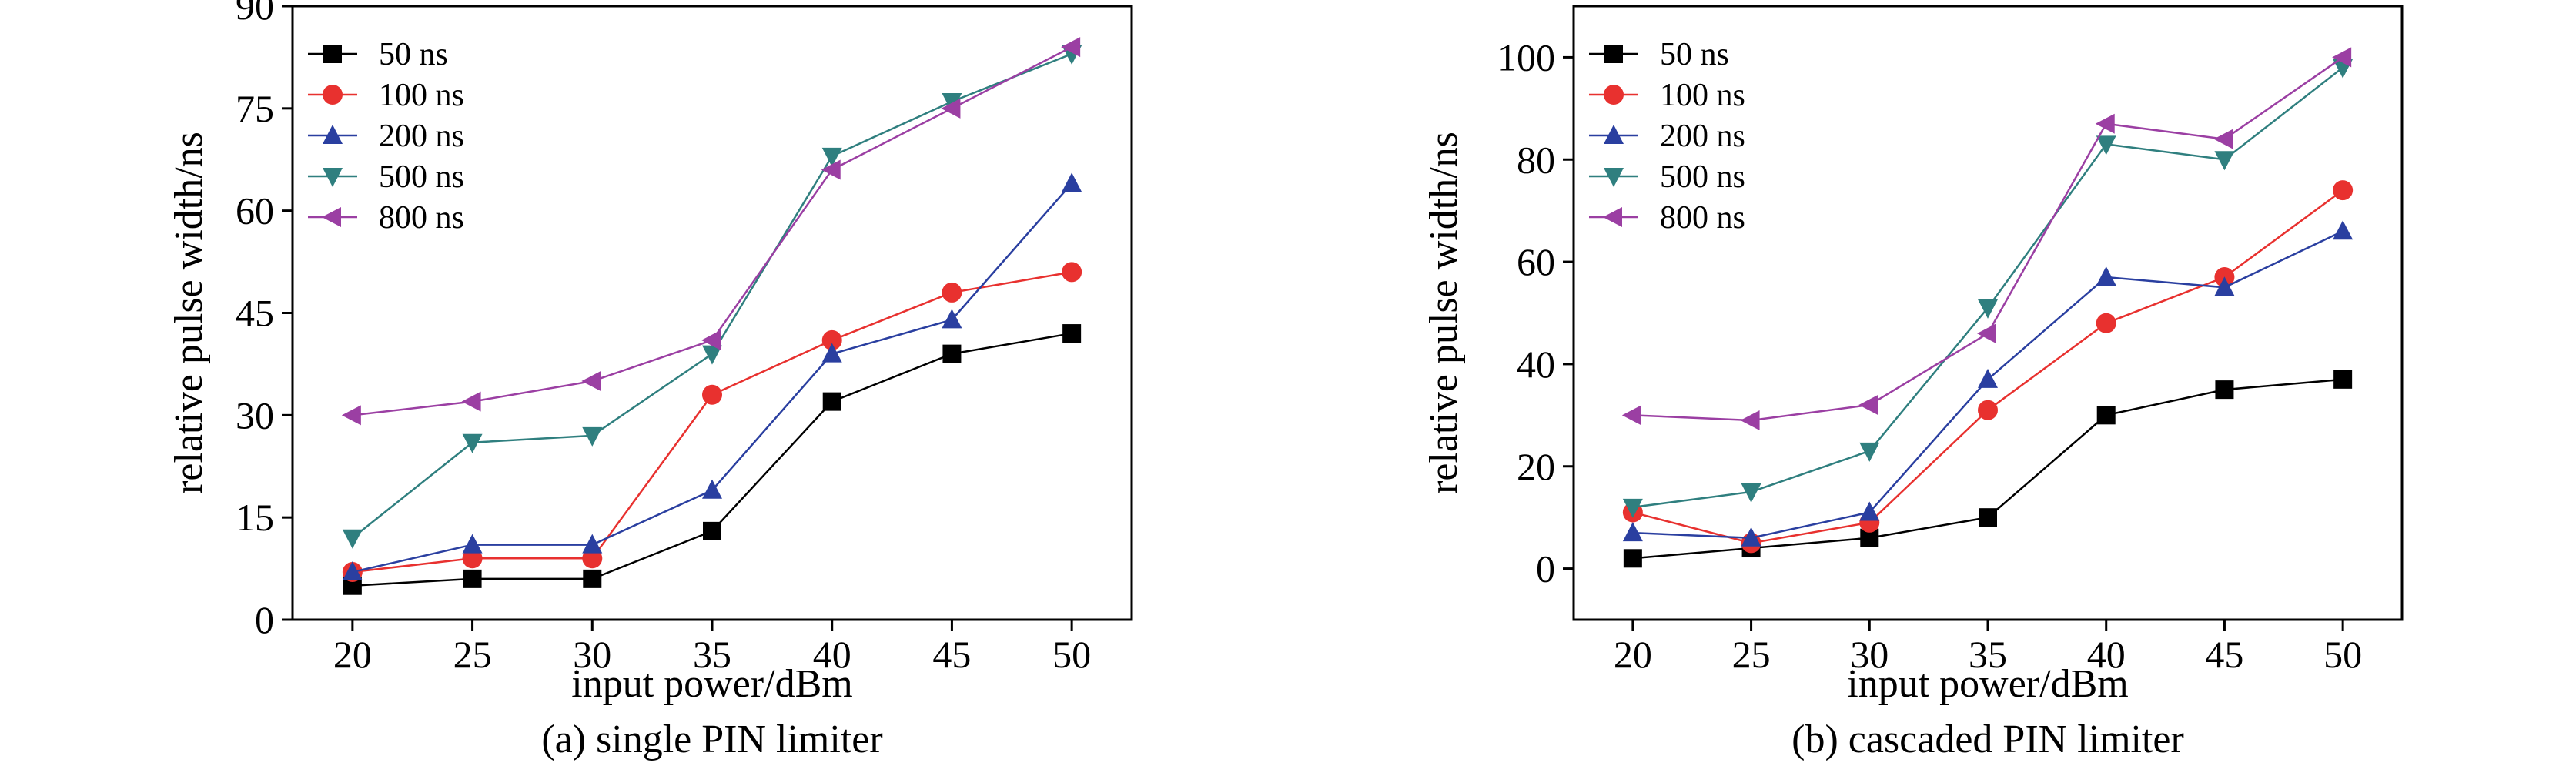 This screenshot has width=2576, height=776. Describe the element at coordinates (255, 518) in the screenshot. I see `y-tick-label: 15` at that location.